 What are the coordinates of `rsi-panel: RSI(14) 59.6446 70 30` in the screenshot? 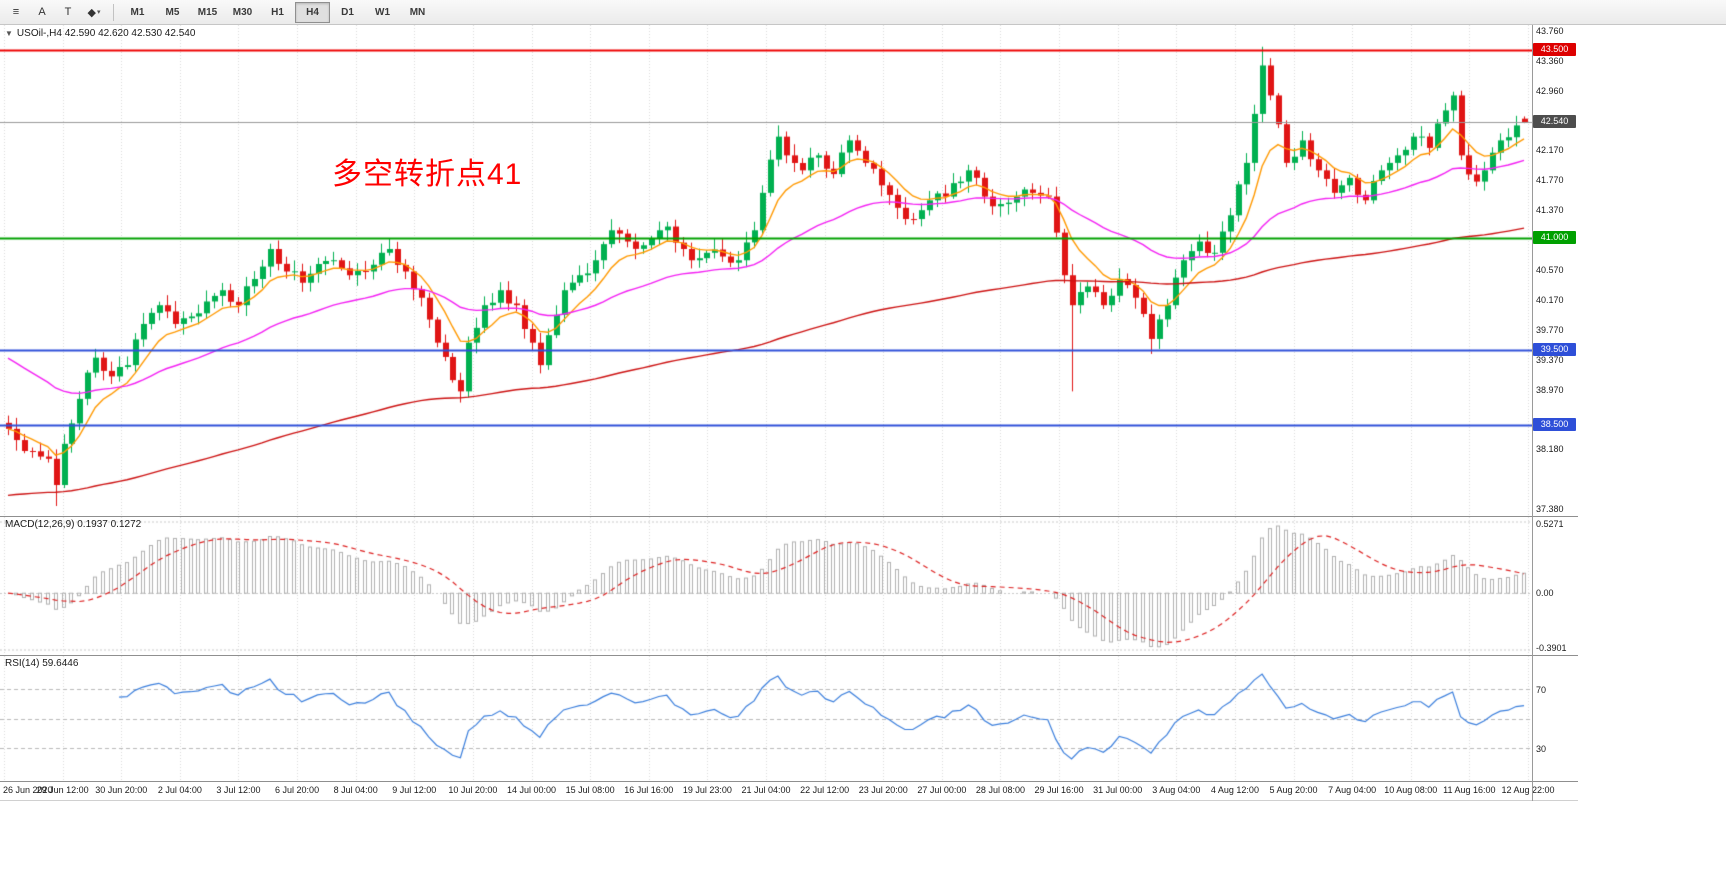 It's located at (789, 718).